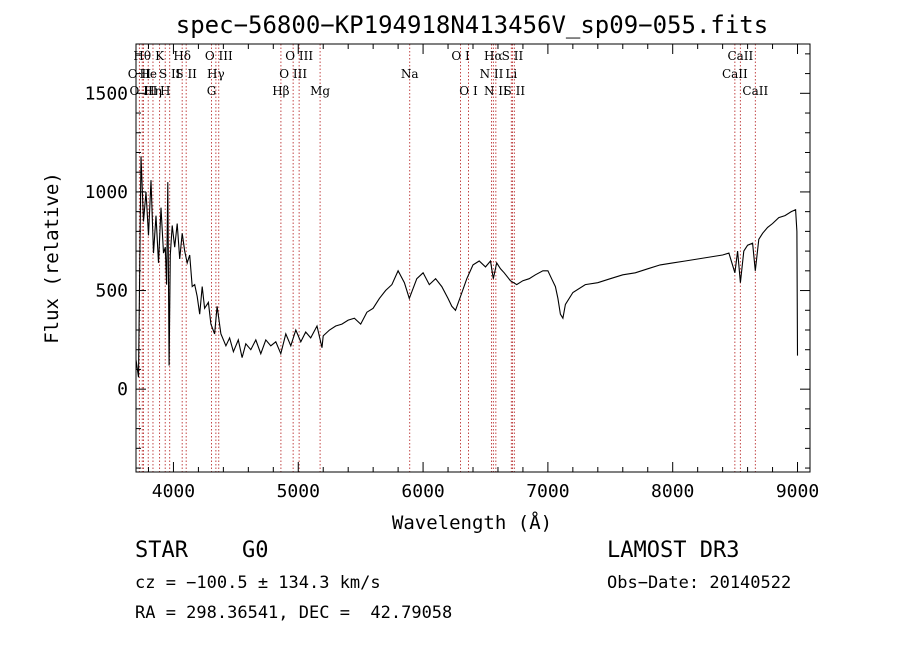 Image resolution: width=900 pixels, height=649 pixels. Describe the element at coordinates (460, 56) in the screenshot. I see `line-label-18: O I` at that location.